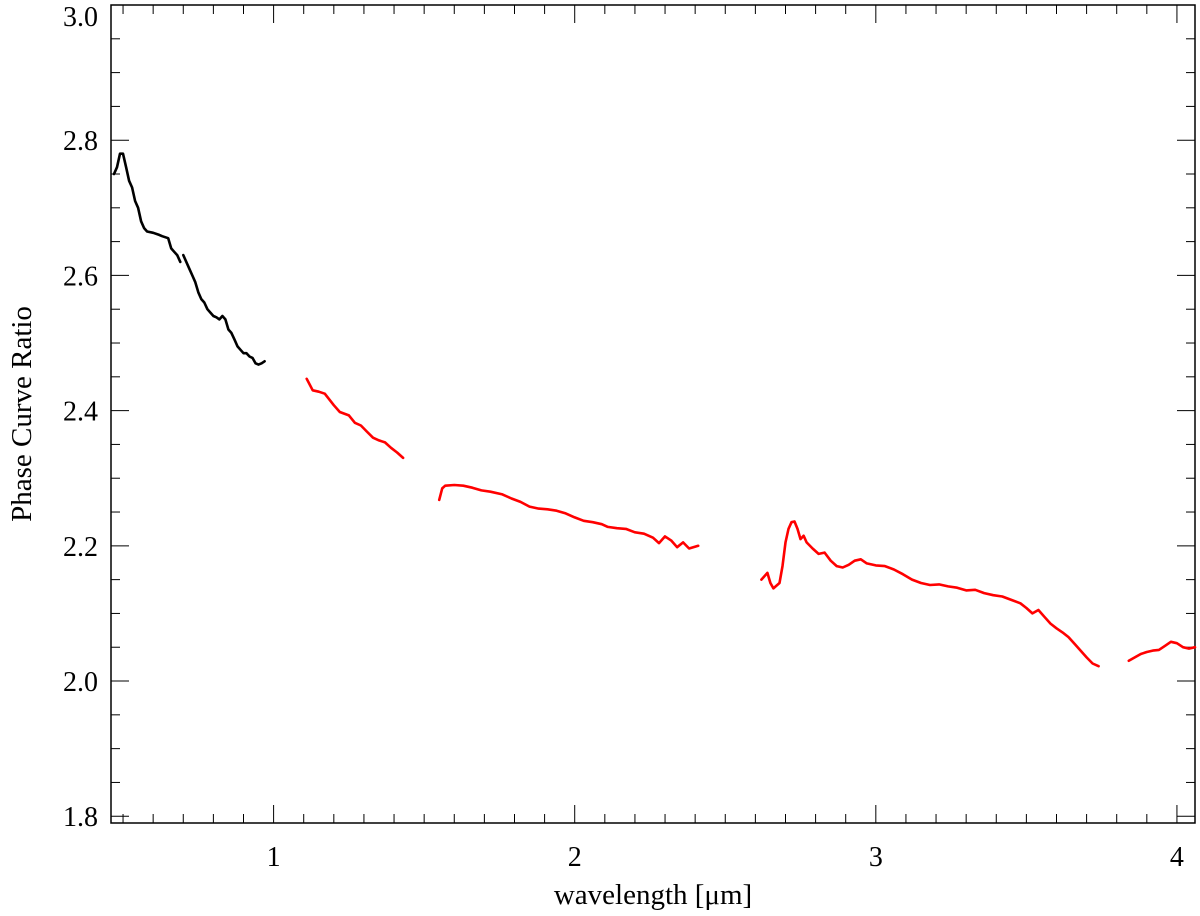 Image resolution: width=1200 pixels, height=916 pixels. Describe the element at coordinates (876, 857) in the screenshot. I see `x-tick-label: 3` at that location.